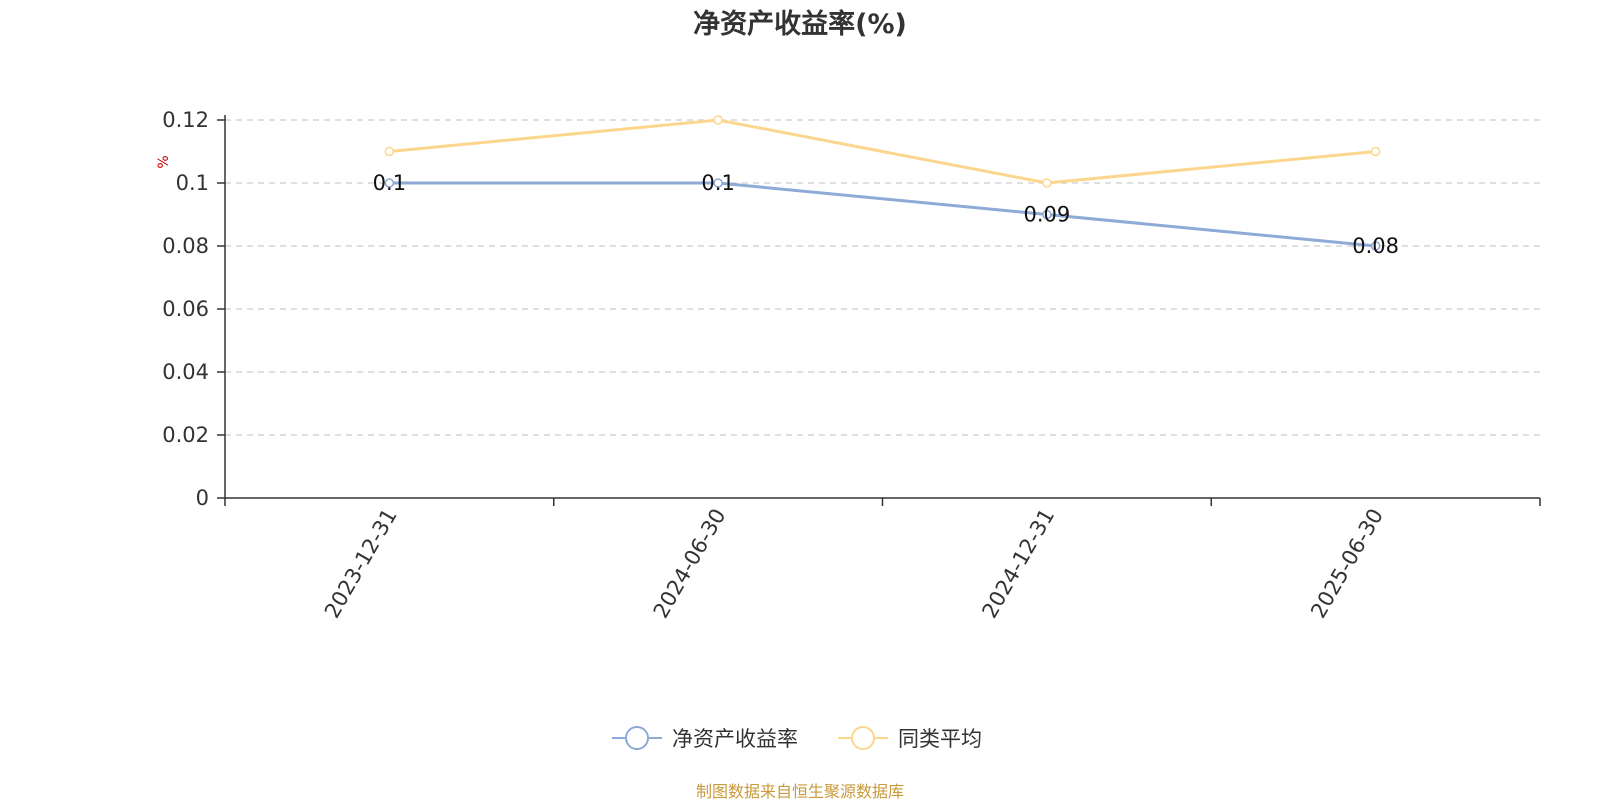  Describe the element at coordinates (185, 435) in the screenshot. I see `y-tick-label: 0.02` at that location.